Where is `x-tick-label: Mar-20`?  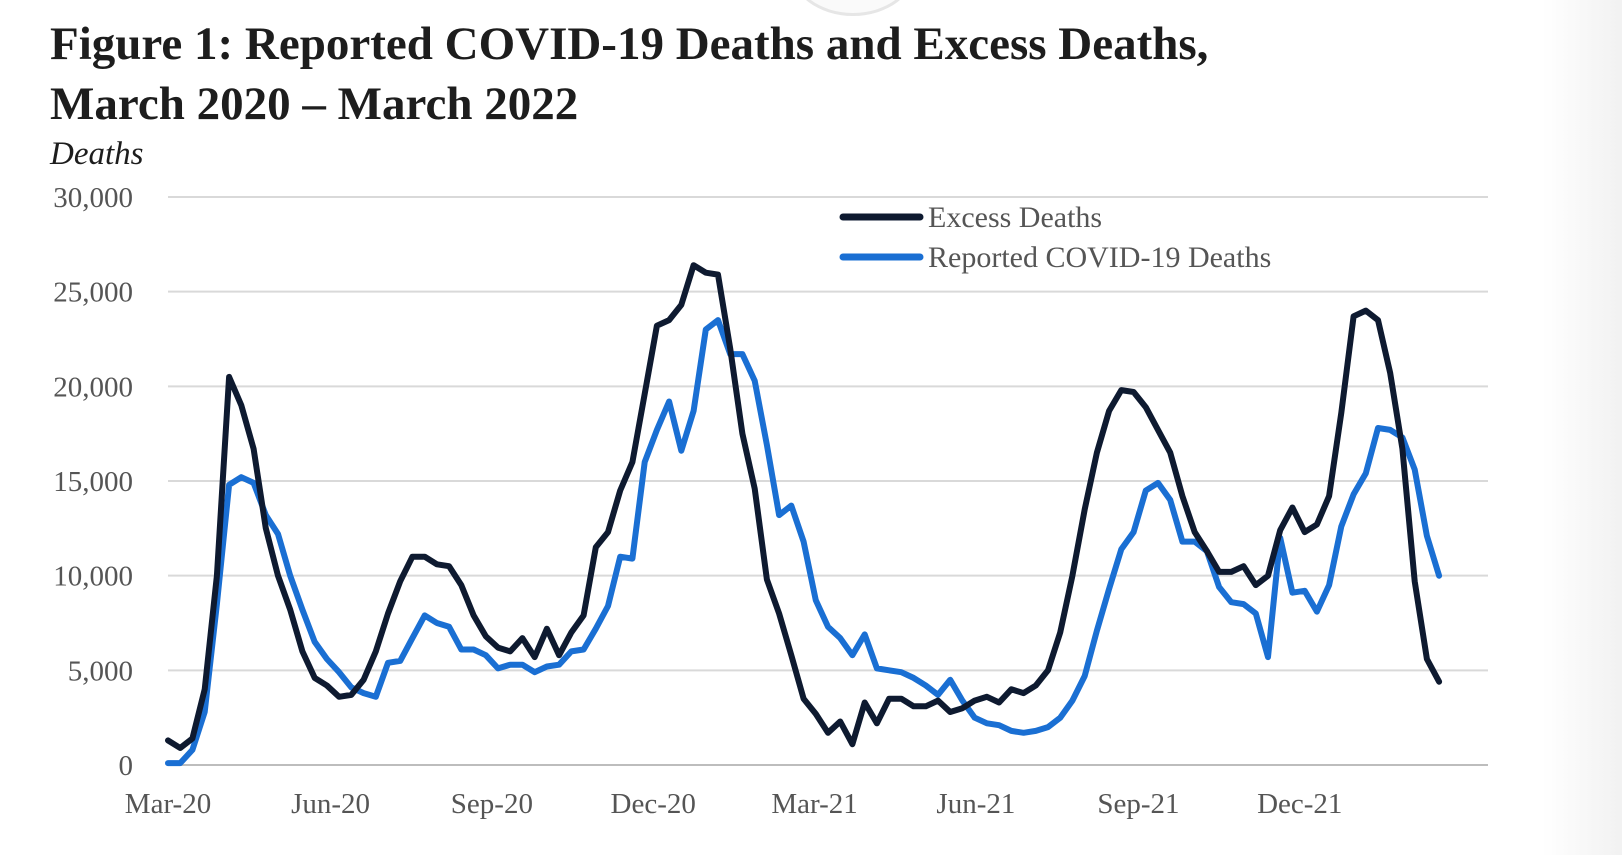
x-tick-label: Mar-20 is located at coordinates (168, 804).